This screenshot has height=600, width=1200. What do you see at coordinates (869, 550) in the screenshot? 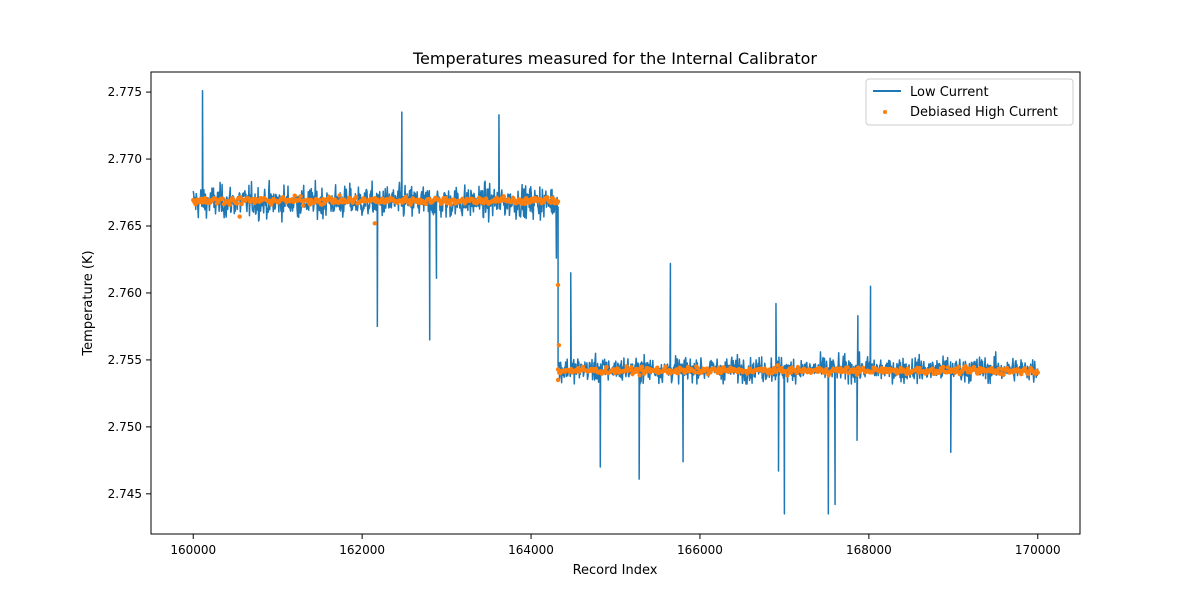
I see `x-tick-label: 168000` at bounding box center [869, 550].